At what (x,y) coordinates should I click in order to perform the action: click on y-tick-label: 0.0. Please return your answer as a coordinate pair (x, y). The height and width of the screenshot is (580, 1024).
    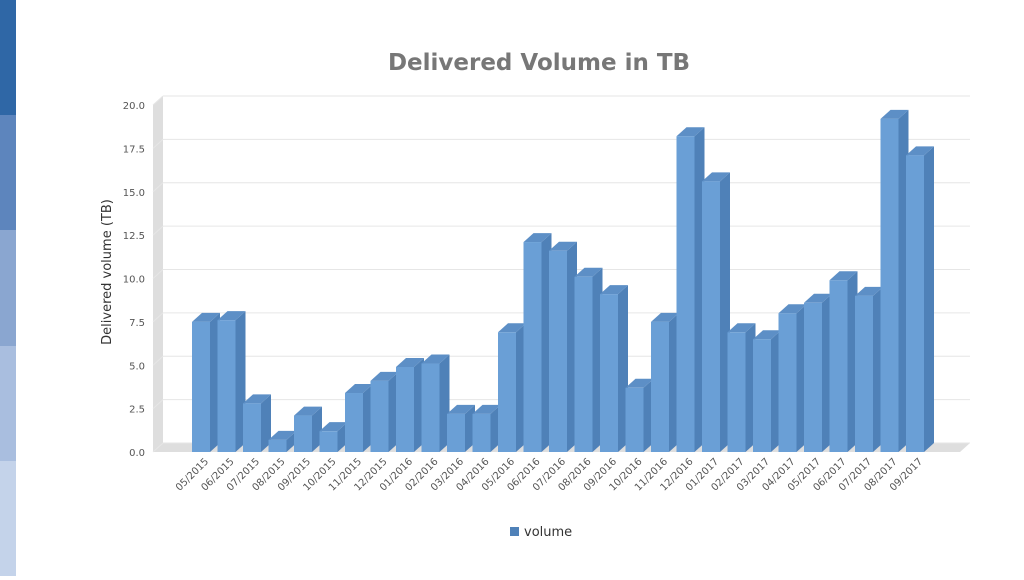
    Looking at the image, I should click on (137, 453).